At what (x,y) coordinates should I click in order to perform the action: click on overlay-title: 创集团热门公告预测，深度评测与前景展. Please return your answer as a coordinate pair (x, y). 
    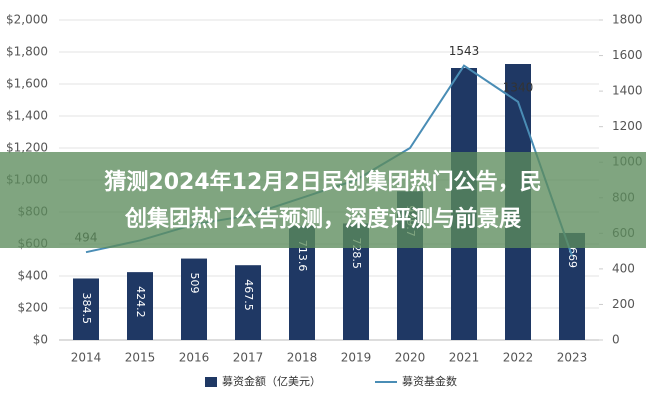
    Looking at the image, I should click on (322, 219).